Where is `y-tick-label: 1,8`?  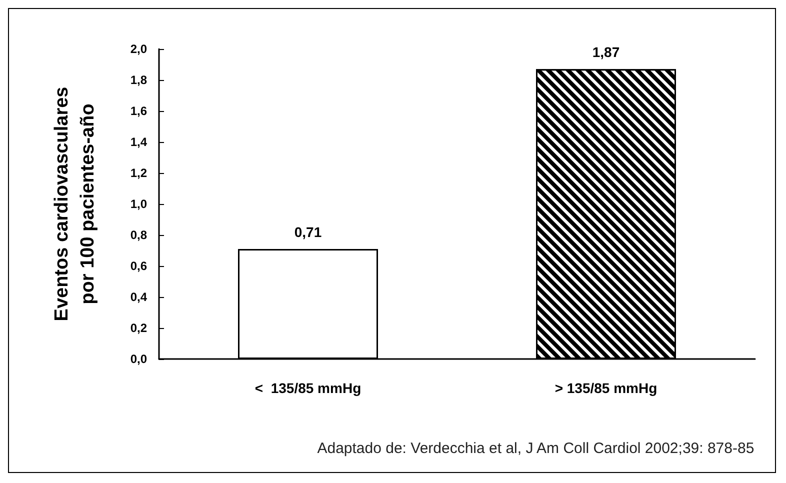
y-tick-label: 1,8 is located at coordinates (139, 80).